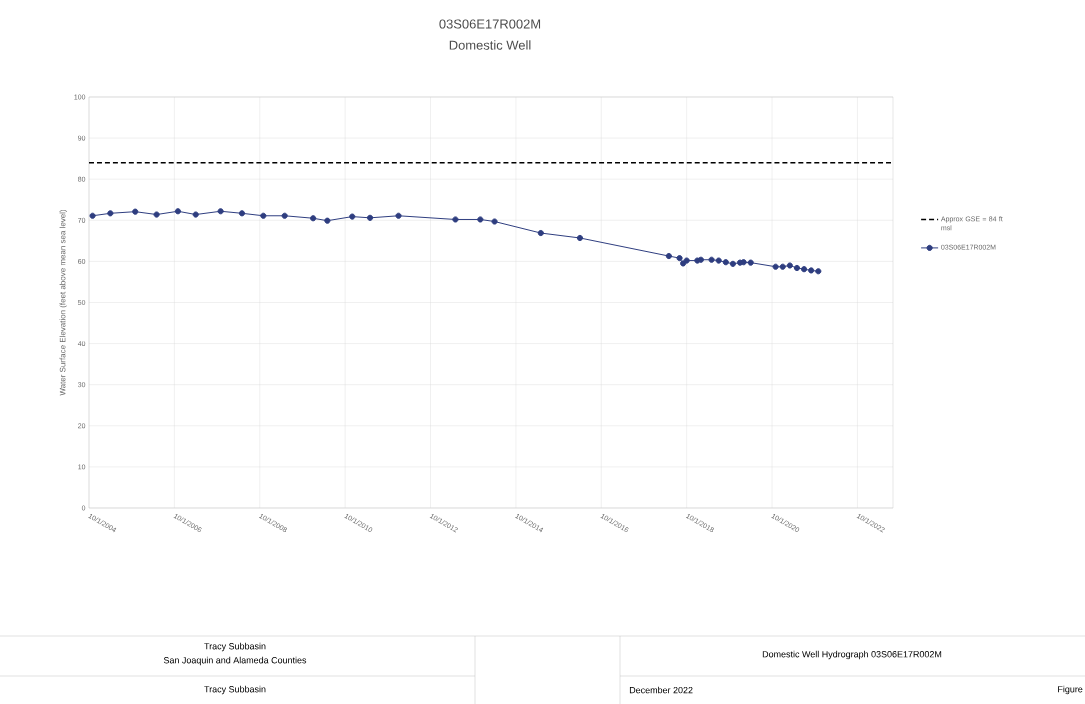 The width and height of the screenshot is (1085, 704). Describe the element at coordinates (490, 45) in the screenshot. I see `chart-subtitle: Domestic Well` at that location.